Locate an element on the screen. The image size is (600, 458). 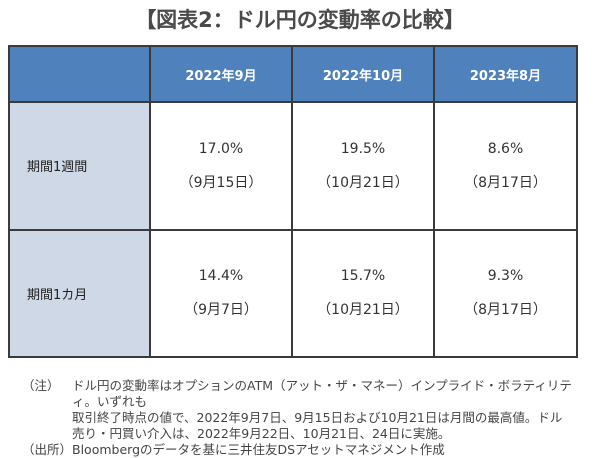
table-cell: 9.3% （8月17日） is located at coordinates (505, 293).